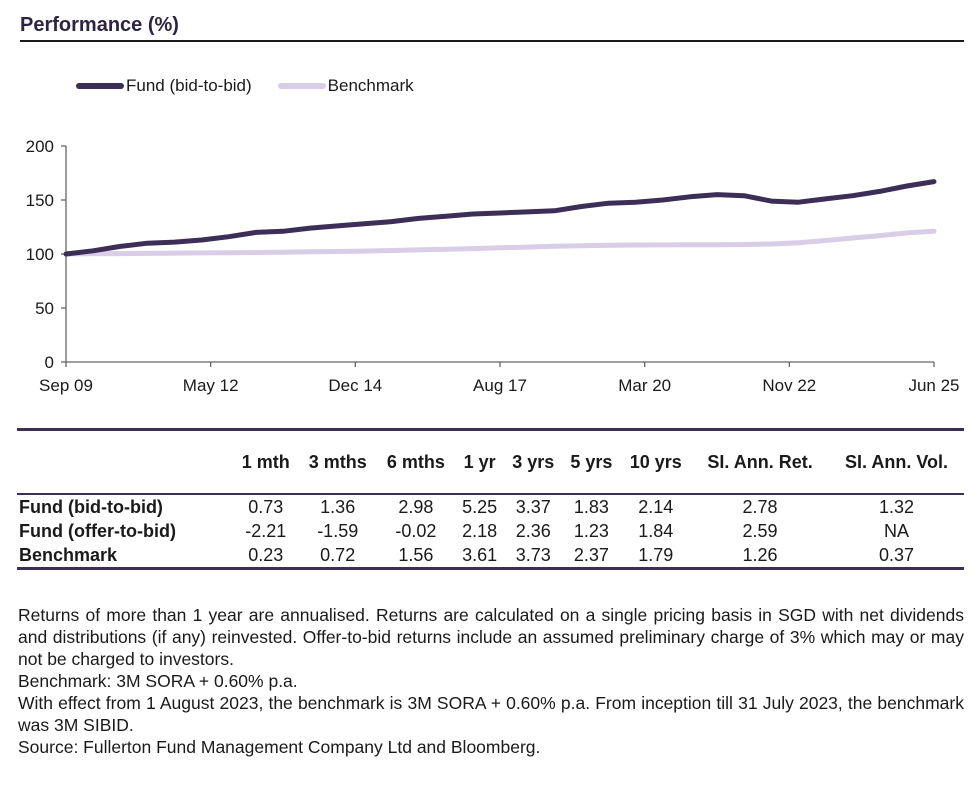 The height and width of the screenshot is (803, 980). I want to click on table-cell: 2.78, so click(760, 507).